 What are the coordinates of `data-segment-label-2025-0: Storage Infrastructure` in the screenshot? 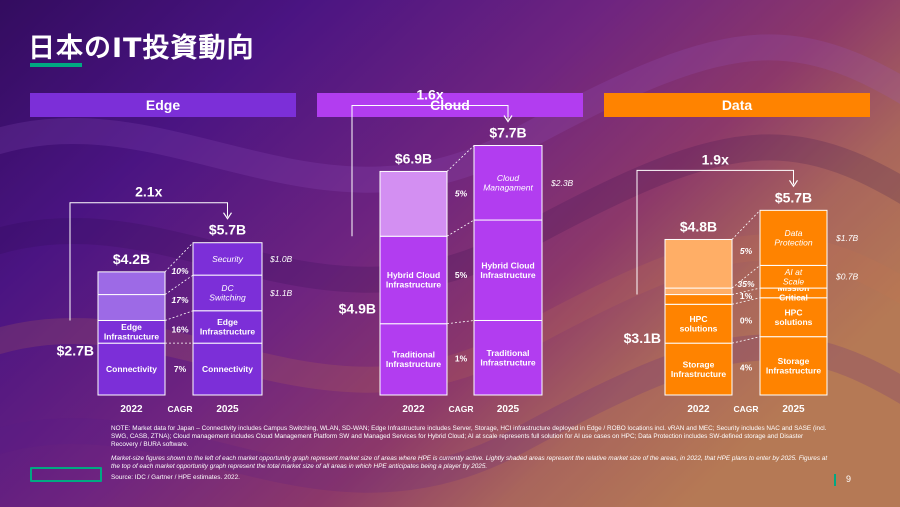 It's located at (794, 366).